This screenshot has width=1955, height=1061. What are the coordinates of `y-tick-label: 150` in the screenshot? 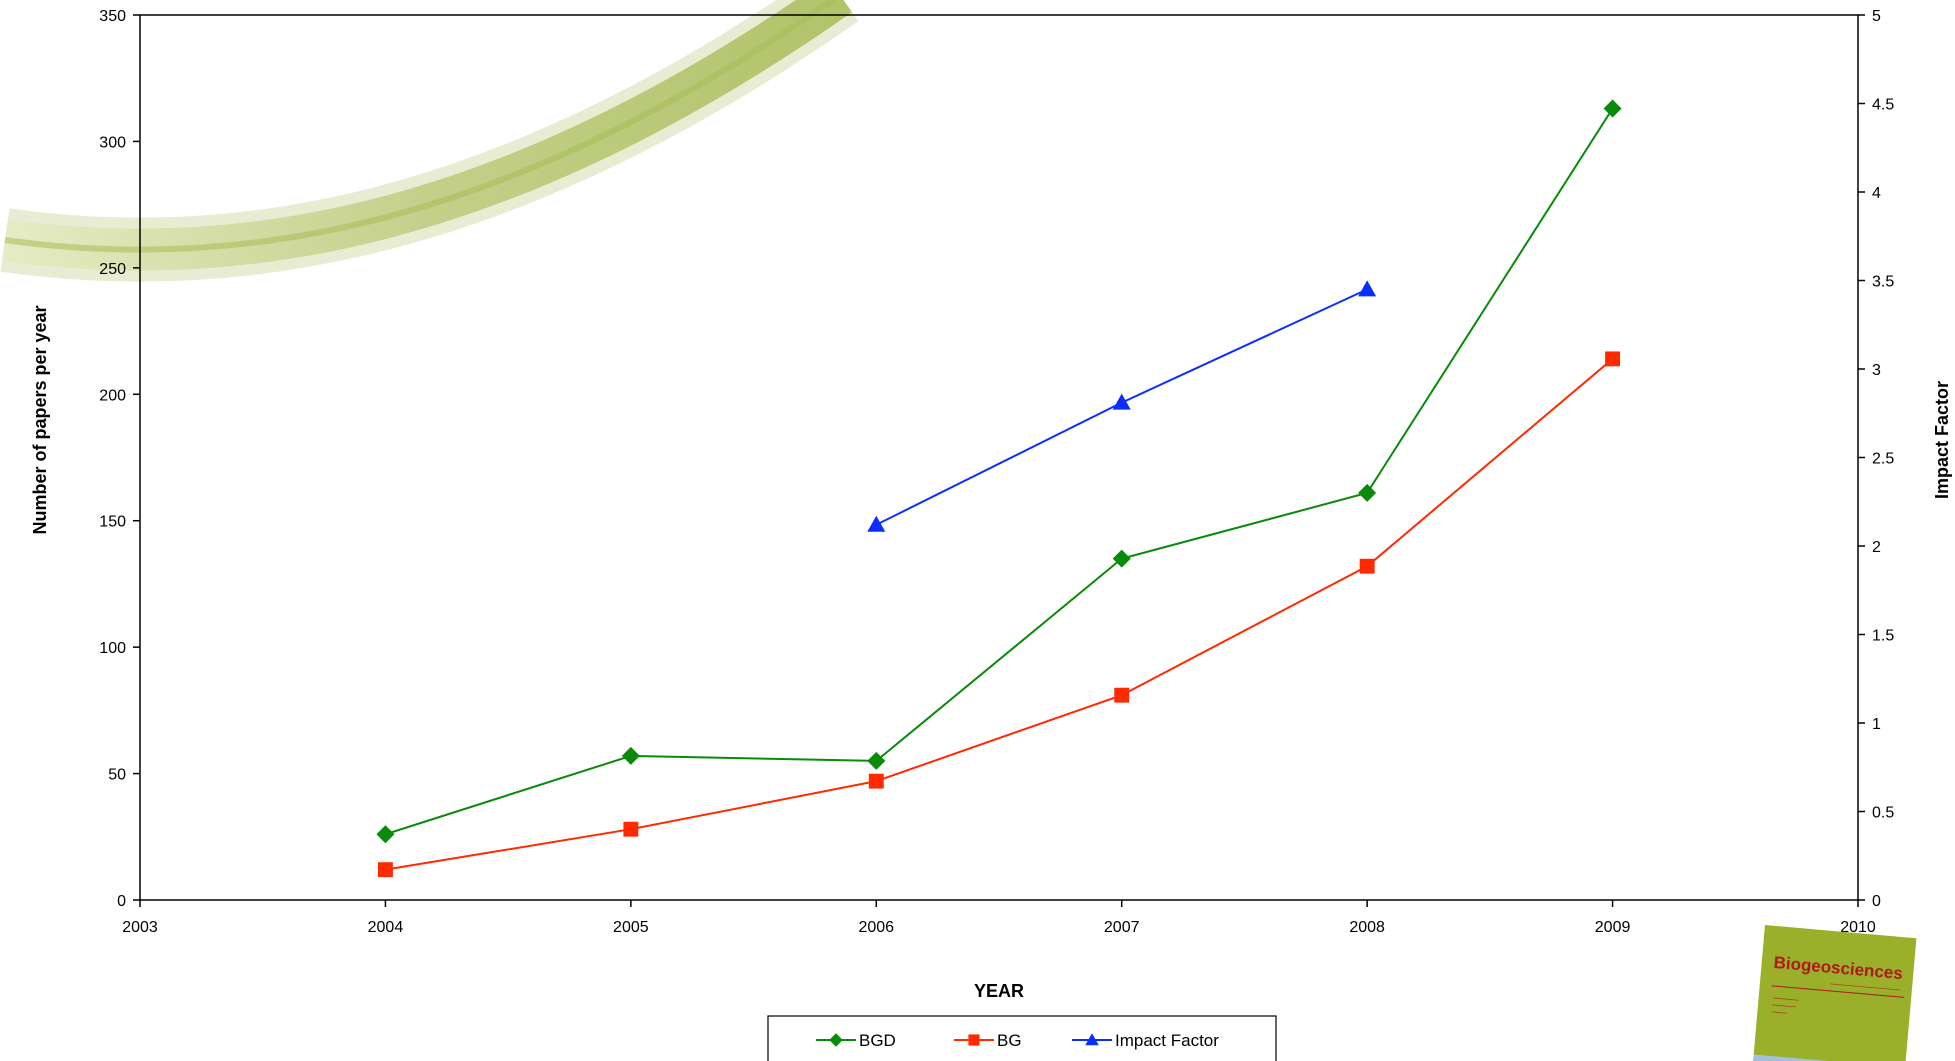 It's located at (112, 522).